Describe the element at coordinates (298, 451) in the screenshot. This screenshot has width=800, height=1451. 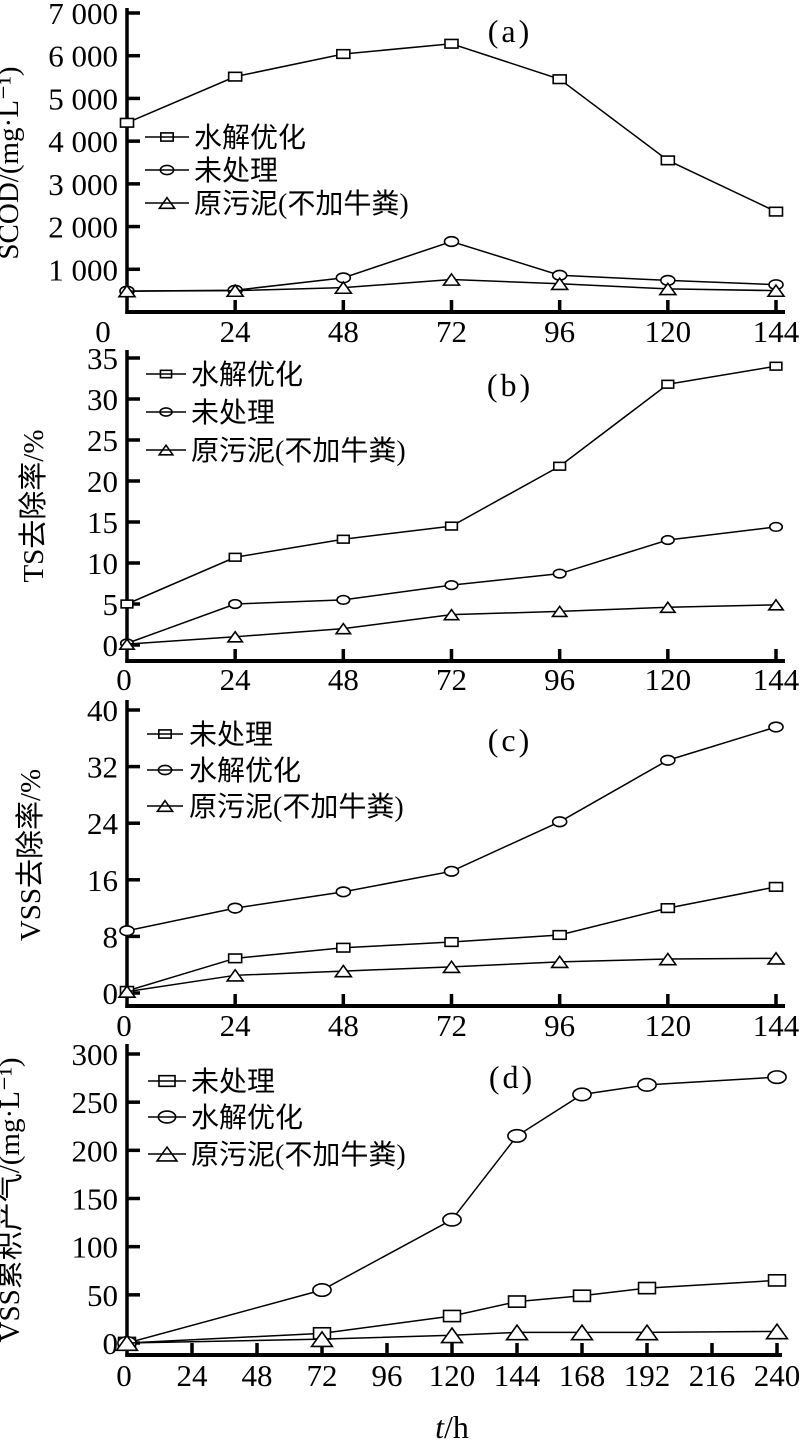
I see `legend-label: 原污泥(不加牛粪)` at that location.